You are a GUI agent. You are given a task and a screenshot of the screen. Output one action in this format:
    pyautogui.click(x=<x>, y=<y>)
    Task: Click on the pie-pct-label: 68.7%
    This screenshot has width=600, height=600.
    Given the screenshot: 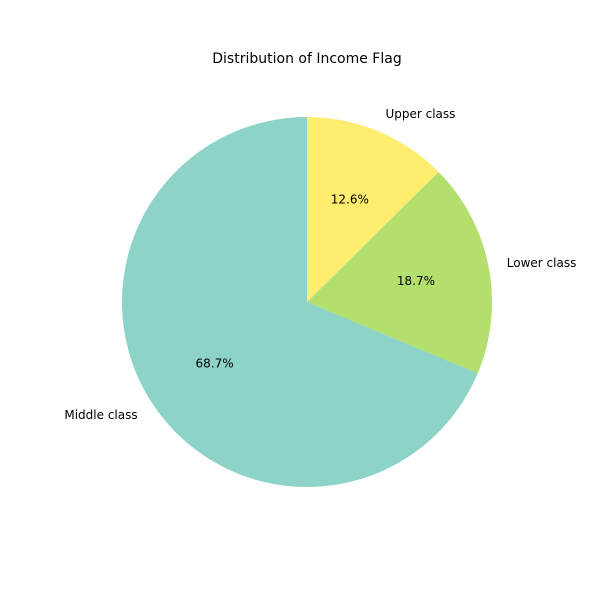 What is the action you would take?
    pyautogui.click(x=215, y=364)
    